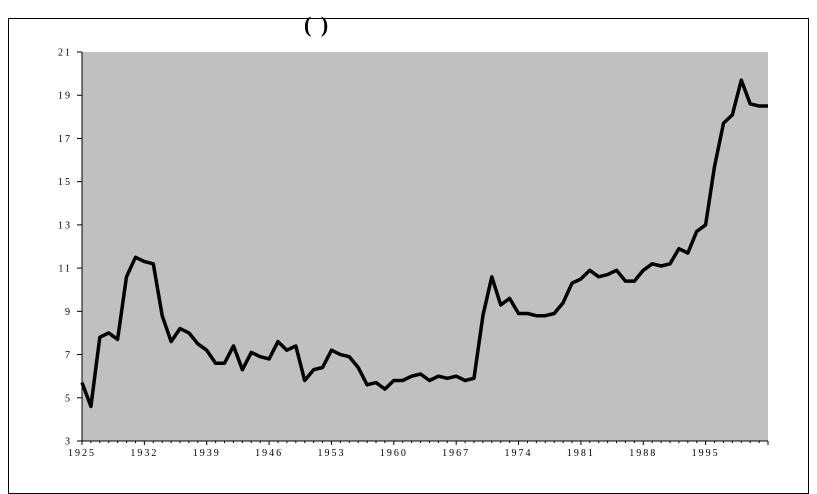  Describe the element at coordinates (394, 453) in the screenshot. I see `x-tick-label: 1960` at that location.